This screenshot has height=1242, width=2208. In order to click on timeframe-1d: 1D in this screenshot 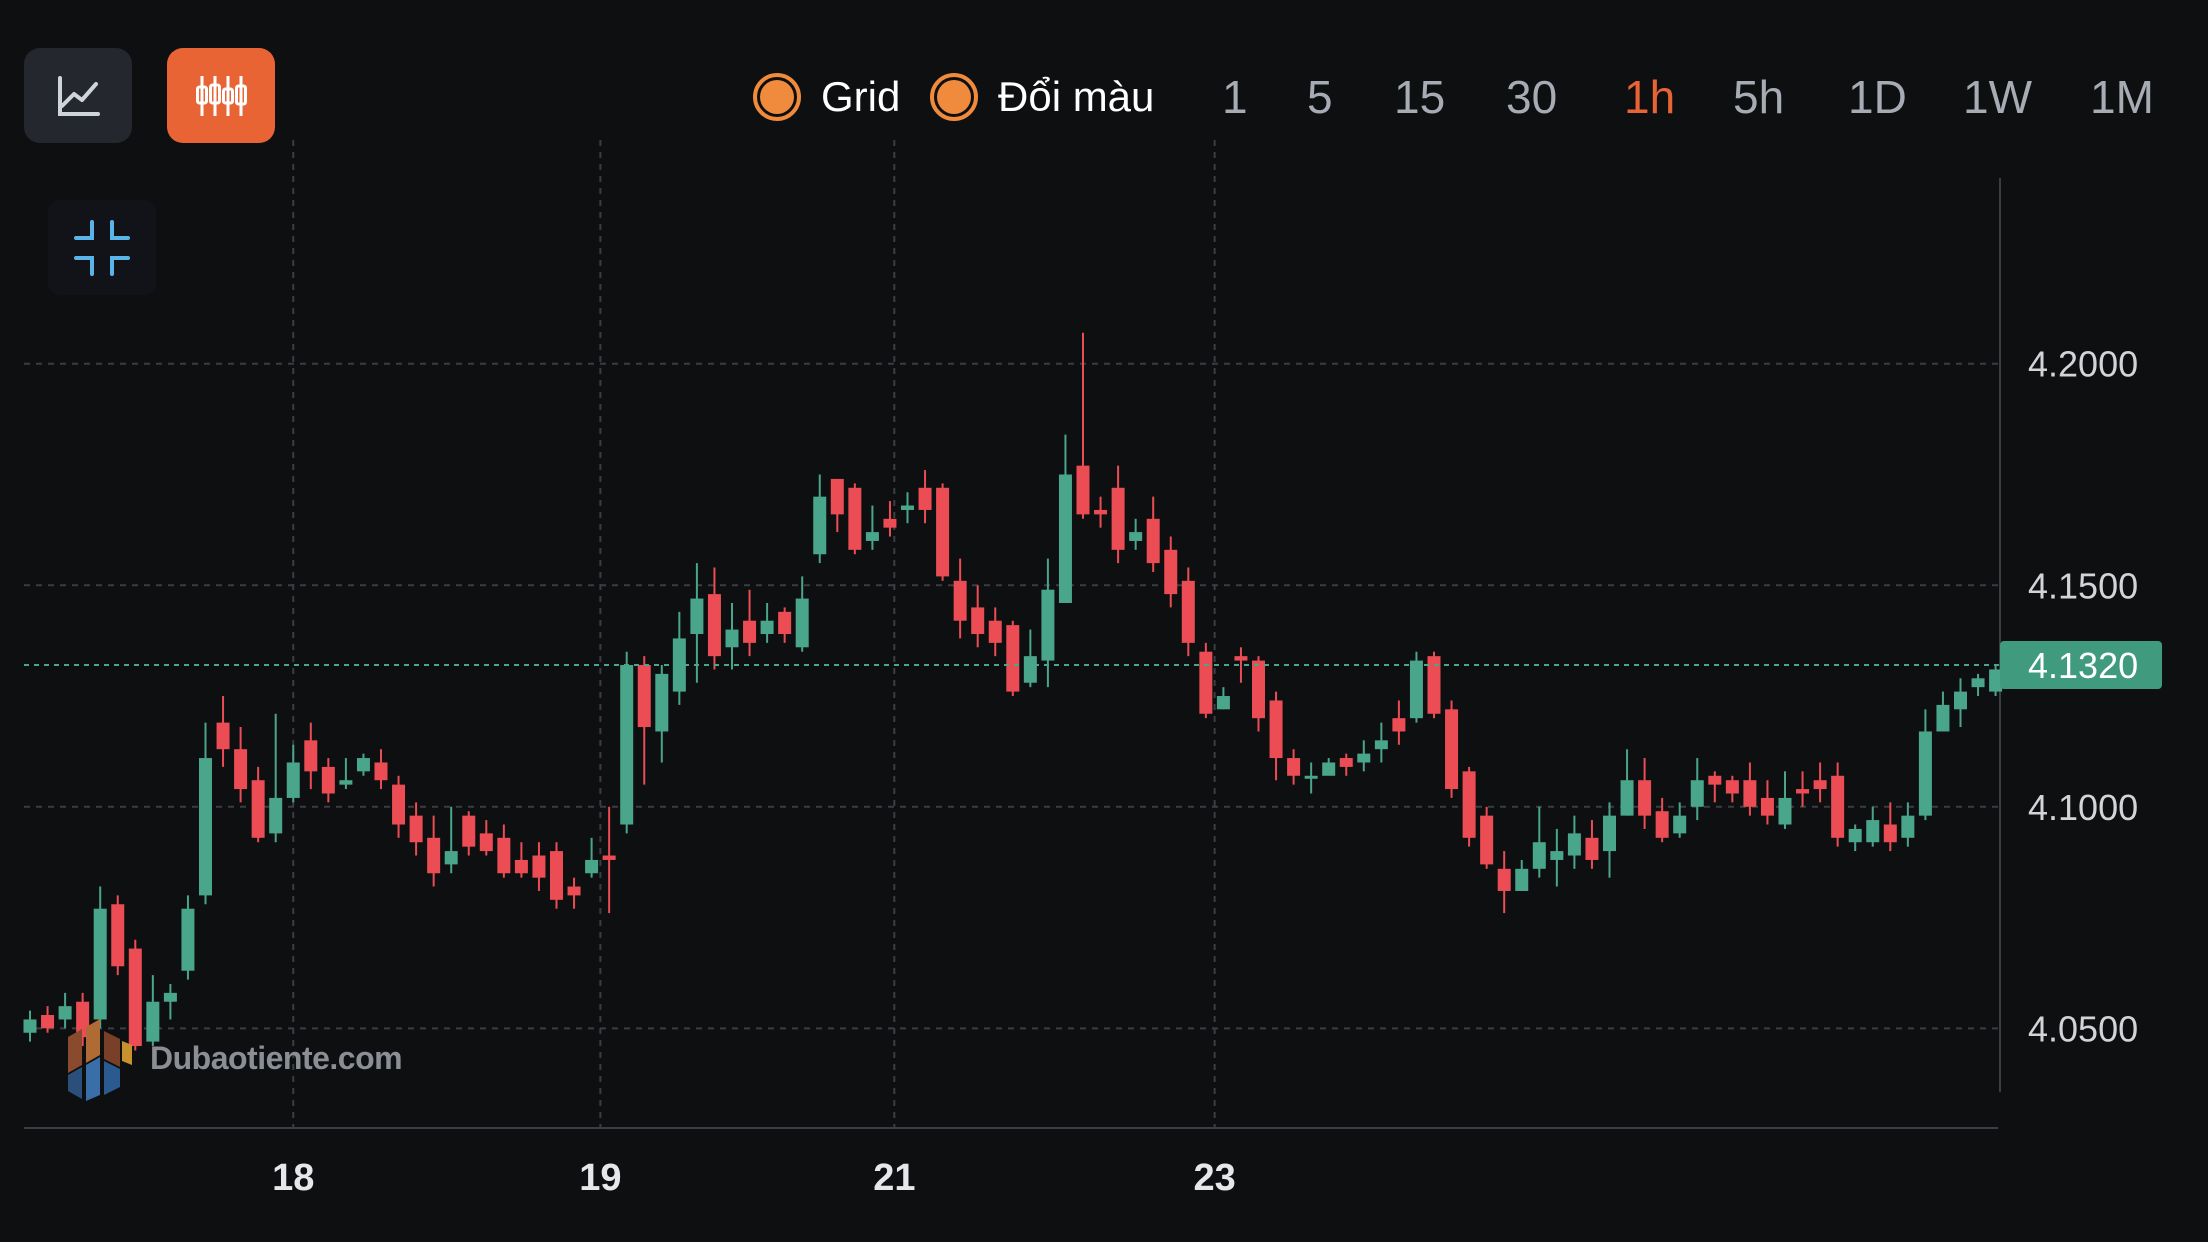, I will do `click(1877, 97)`.